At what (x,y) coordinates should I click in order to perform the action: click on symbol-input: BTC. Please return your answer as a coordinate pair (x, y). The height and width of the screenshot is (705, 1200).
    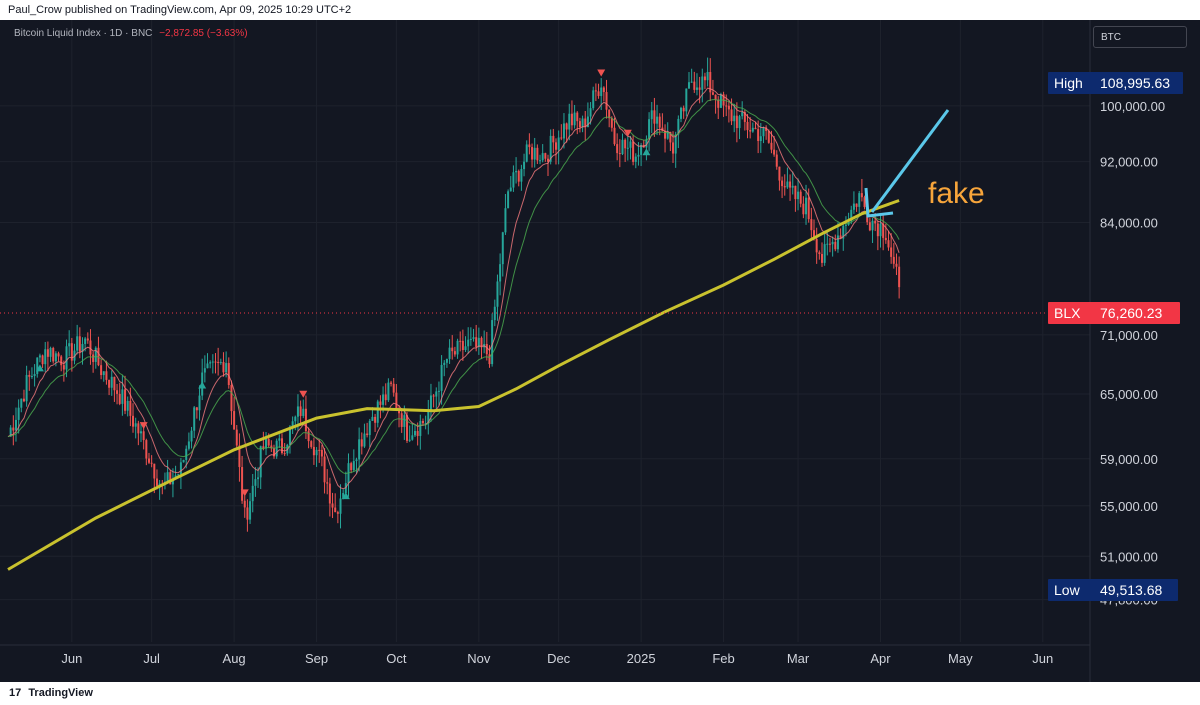
    Looking at the image, I should click on (1140, 37).